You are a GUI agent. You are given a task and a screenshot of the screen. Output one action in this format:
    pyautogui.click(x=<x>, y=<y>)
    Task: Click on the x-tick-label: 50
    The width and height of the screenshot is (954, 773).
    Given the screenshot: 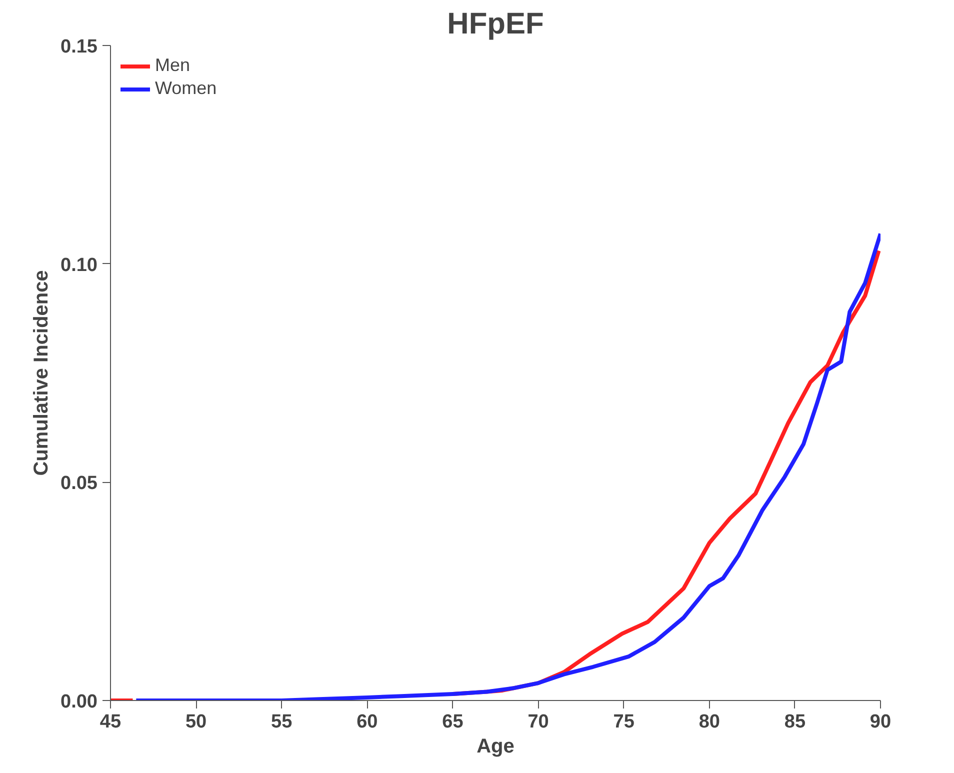 What is the action you would take?
    pyautogui.click(x=196, y=722)
    